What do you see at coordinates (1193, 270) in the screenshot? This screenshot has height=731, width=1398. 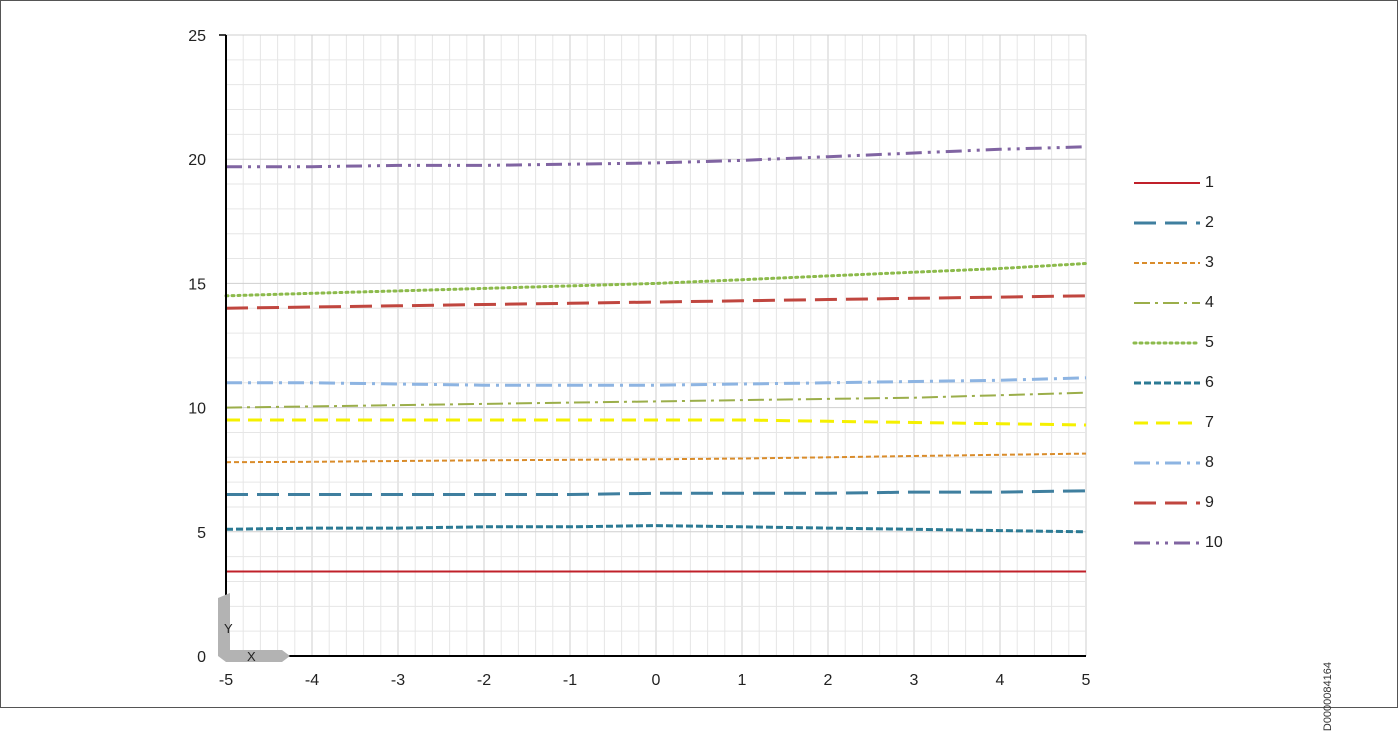 I see `legend-item: 3` at bounding box center [1193, 270].